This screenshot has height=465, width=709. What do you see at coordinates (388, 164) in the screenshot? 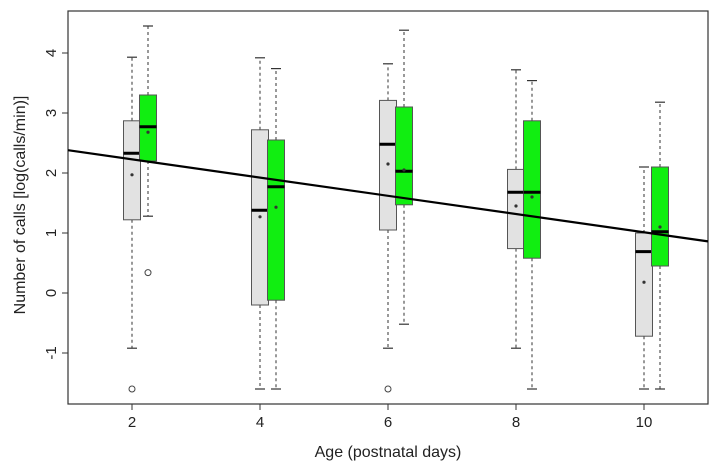
I see `series-1-box-3-mean-point` at bounding box center [388, 164].